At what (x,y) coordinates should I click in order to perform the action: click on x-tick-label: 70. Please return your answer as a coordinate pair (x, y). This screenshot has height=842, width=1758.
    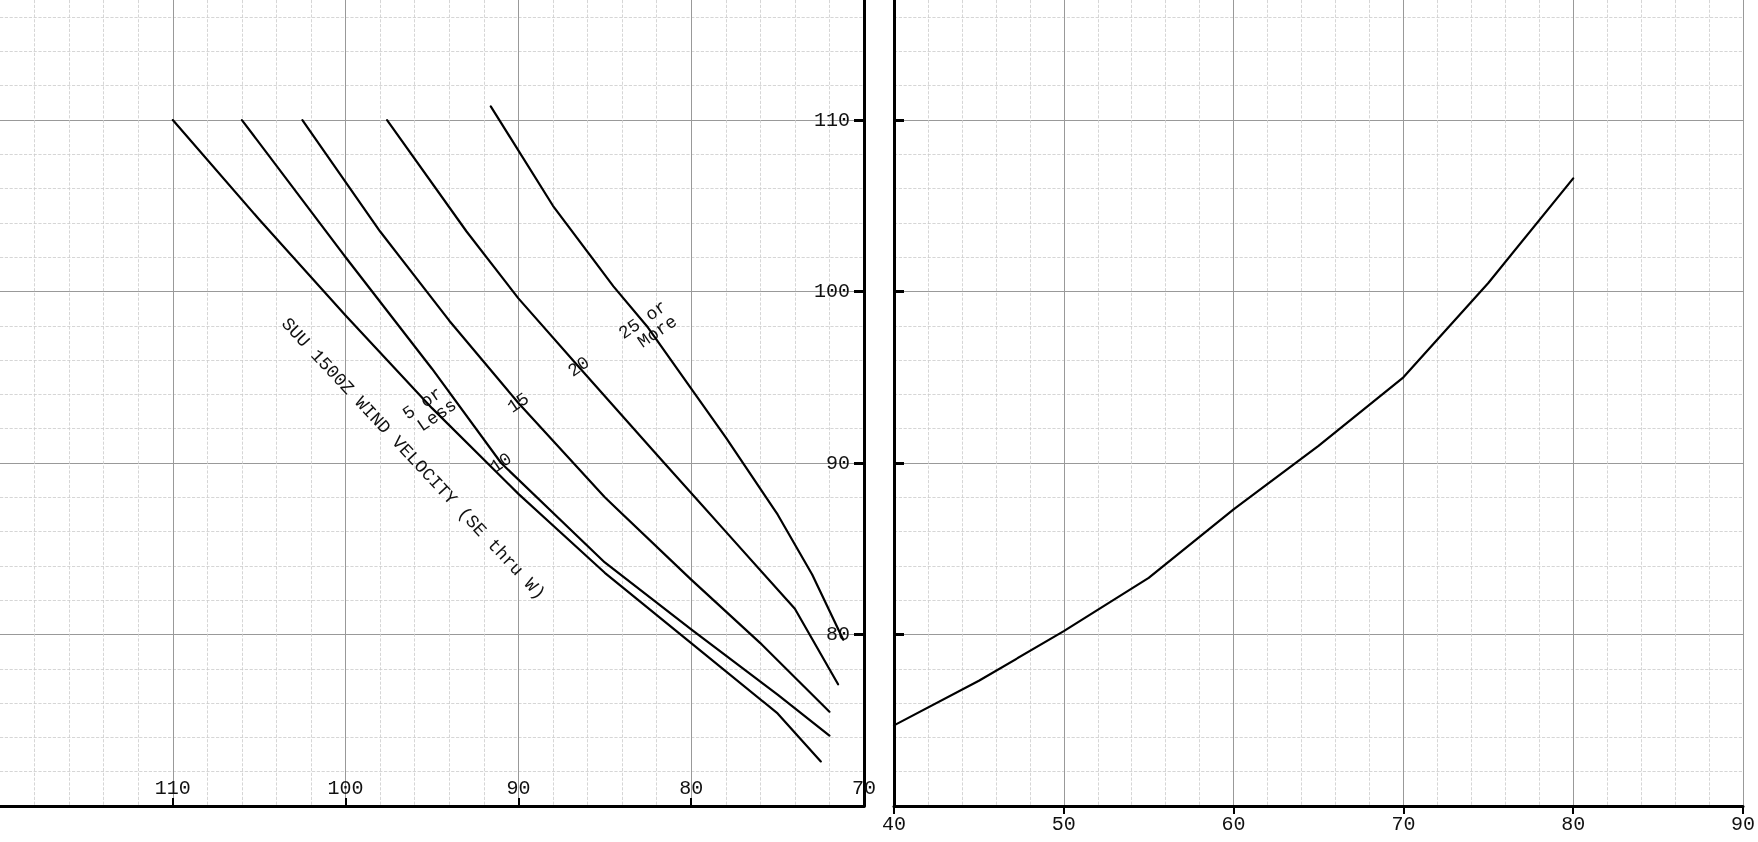
    Looking at the image, I should click on (1403, 824).